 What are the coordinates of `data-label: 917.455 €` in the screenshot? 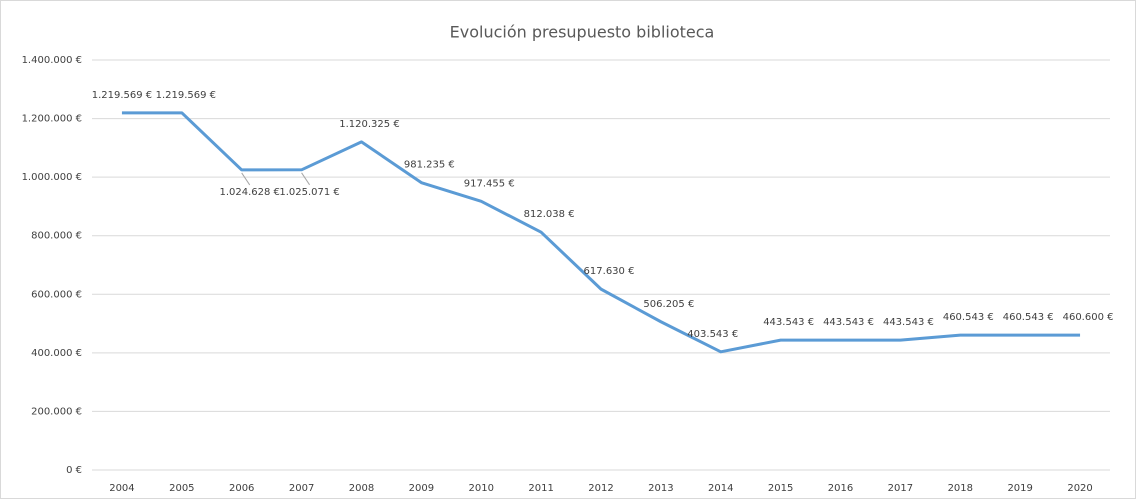 It's located at (489, 183).